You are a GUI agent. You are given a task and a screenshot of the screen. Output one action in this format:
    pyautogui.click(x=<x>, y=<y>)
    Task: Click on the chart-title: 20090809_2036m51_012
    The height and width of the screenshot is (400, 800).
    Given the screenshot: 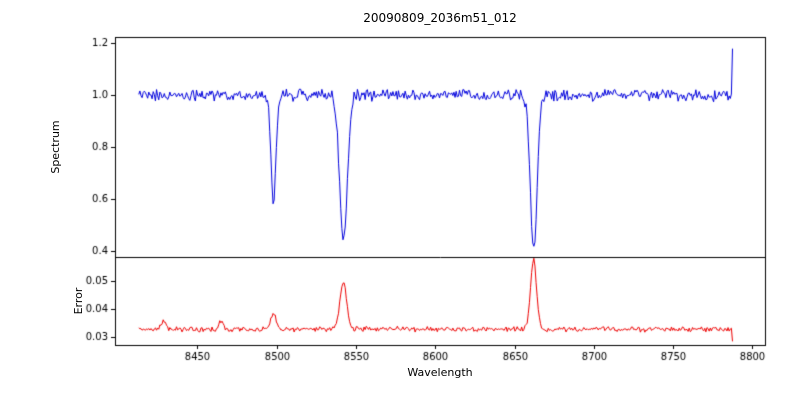 What is the action you would take?
    pyautogui.click(x=440, y=18)
    